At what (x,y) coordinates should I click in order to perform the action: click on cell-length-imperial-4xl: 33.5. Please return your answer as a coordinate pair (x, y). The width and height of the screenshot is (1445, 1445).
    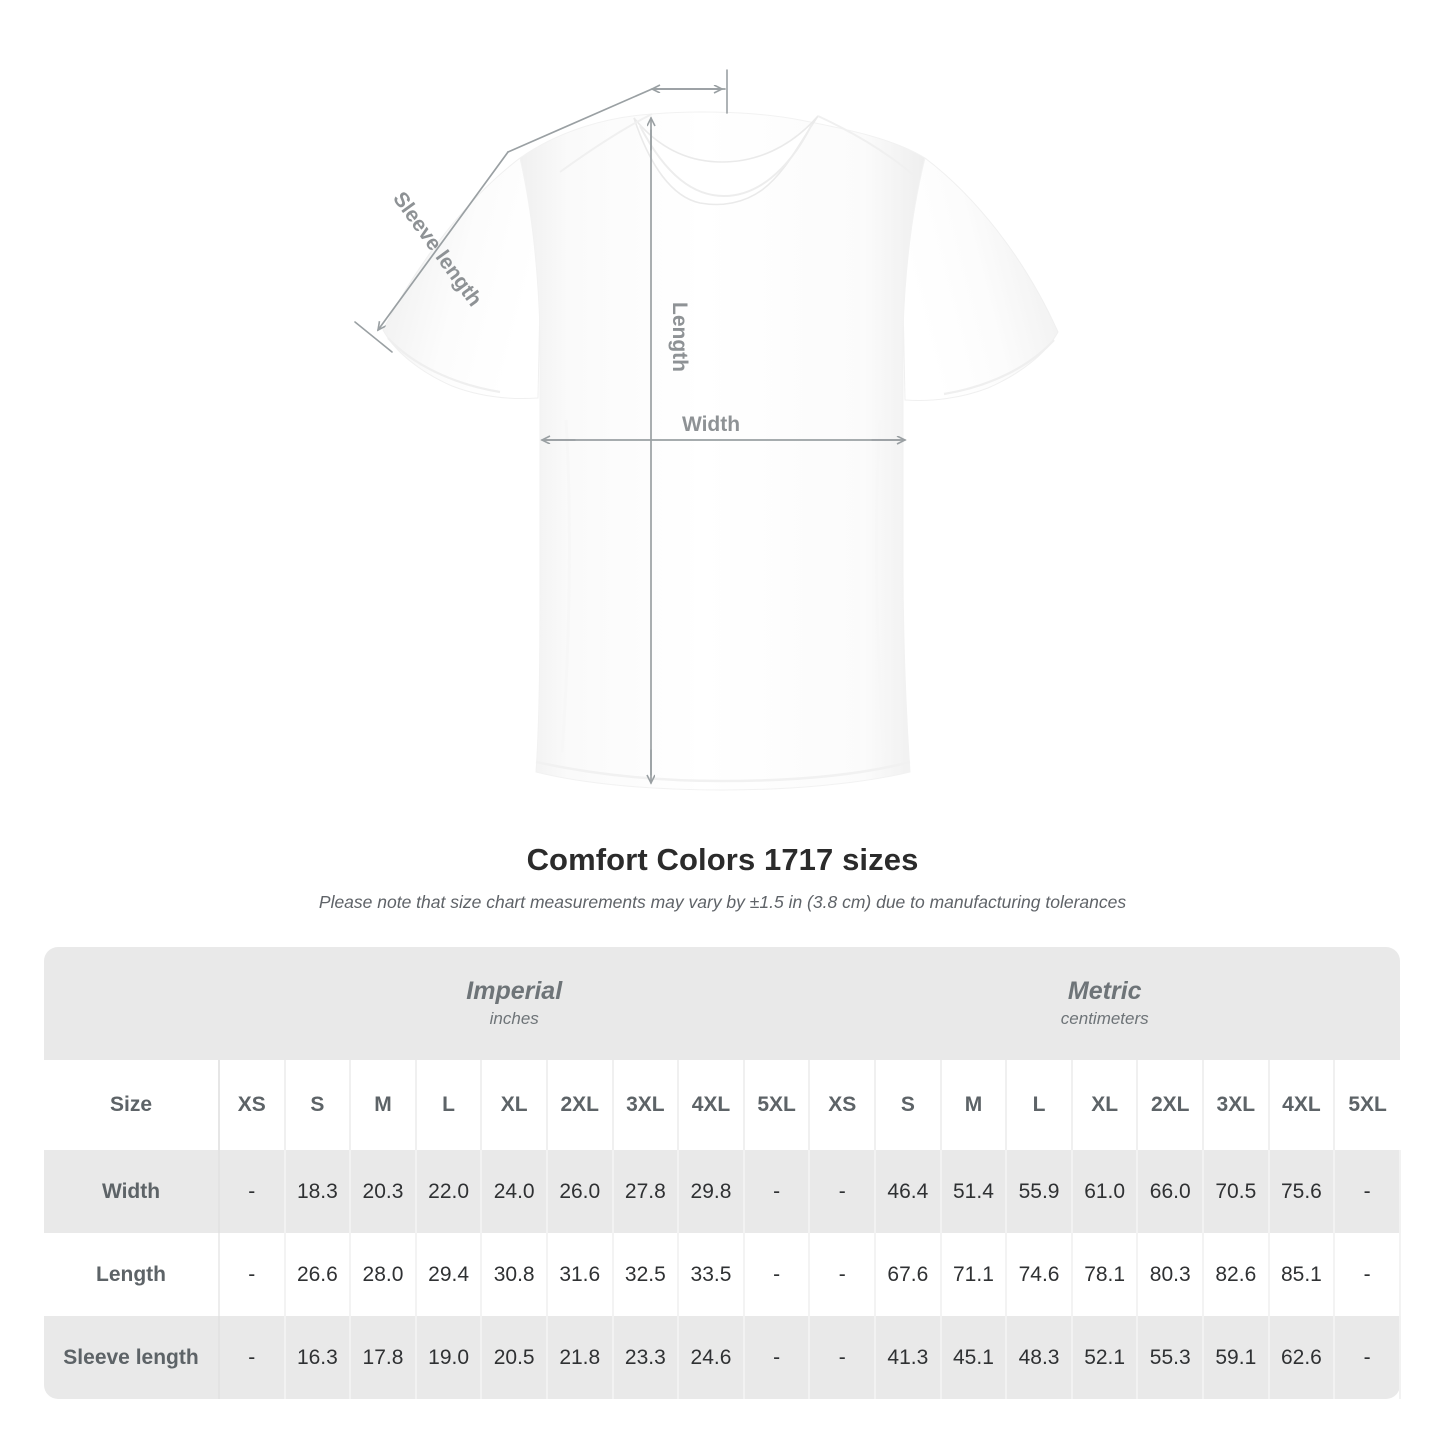
    Looking at the image, I should click on (711, 1274).